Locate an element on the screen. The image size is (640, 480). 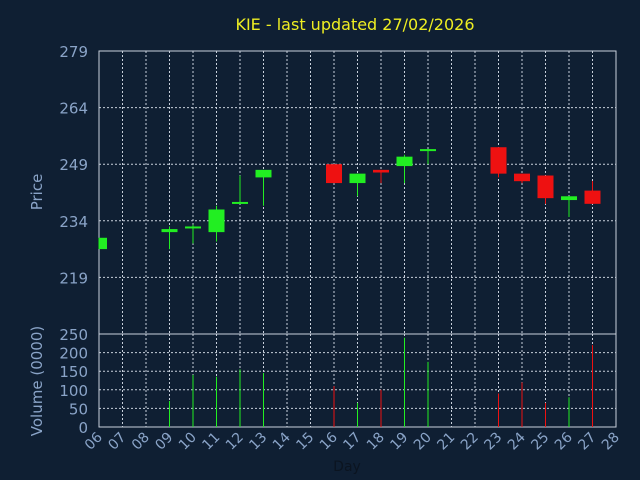
price-tick-label: 249 is located at coordinates (73, 165).